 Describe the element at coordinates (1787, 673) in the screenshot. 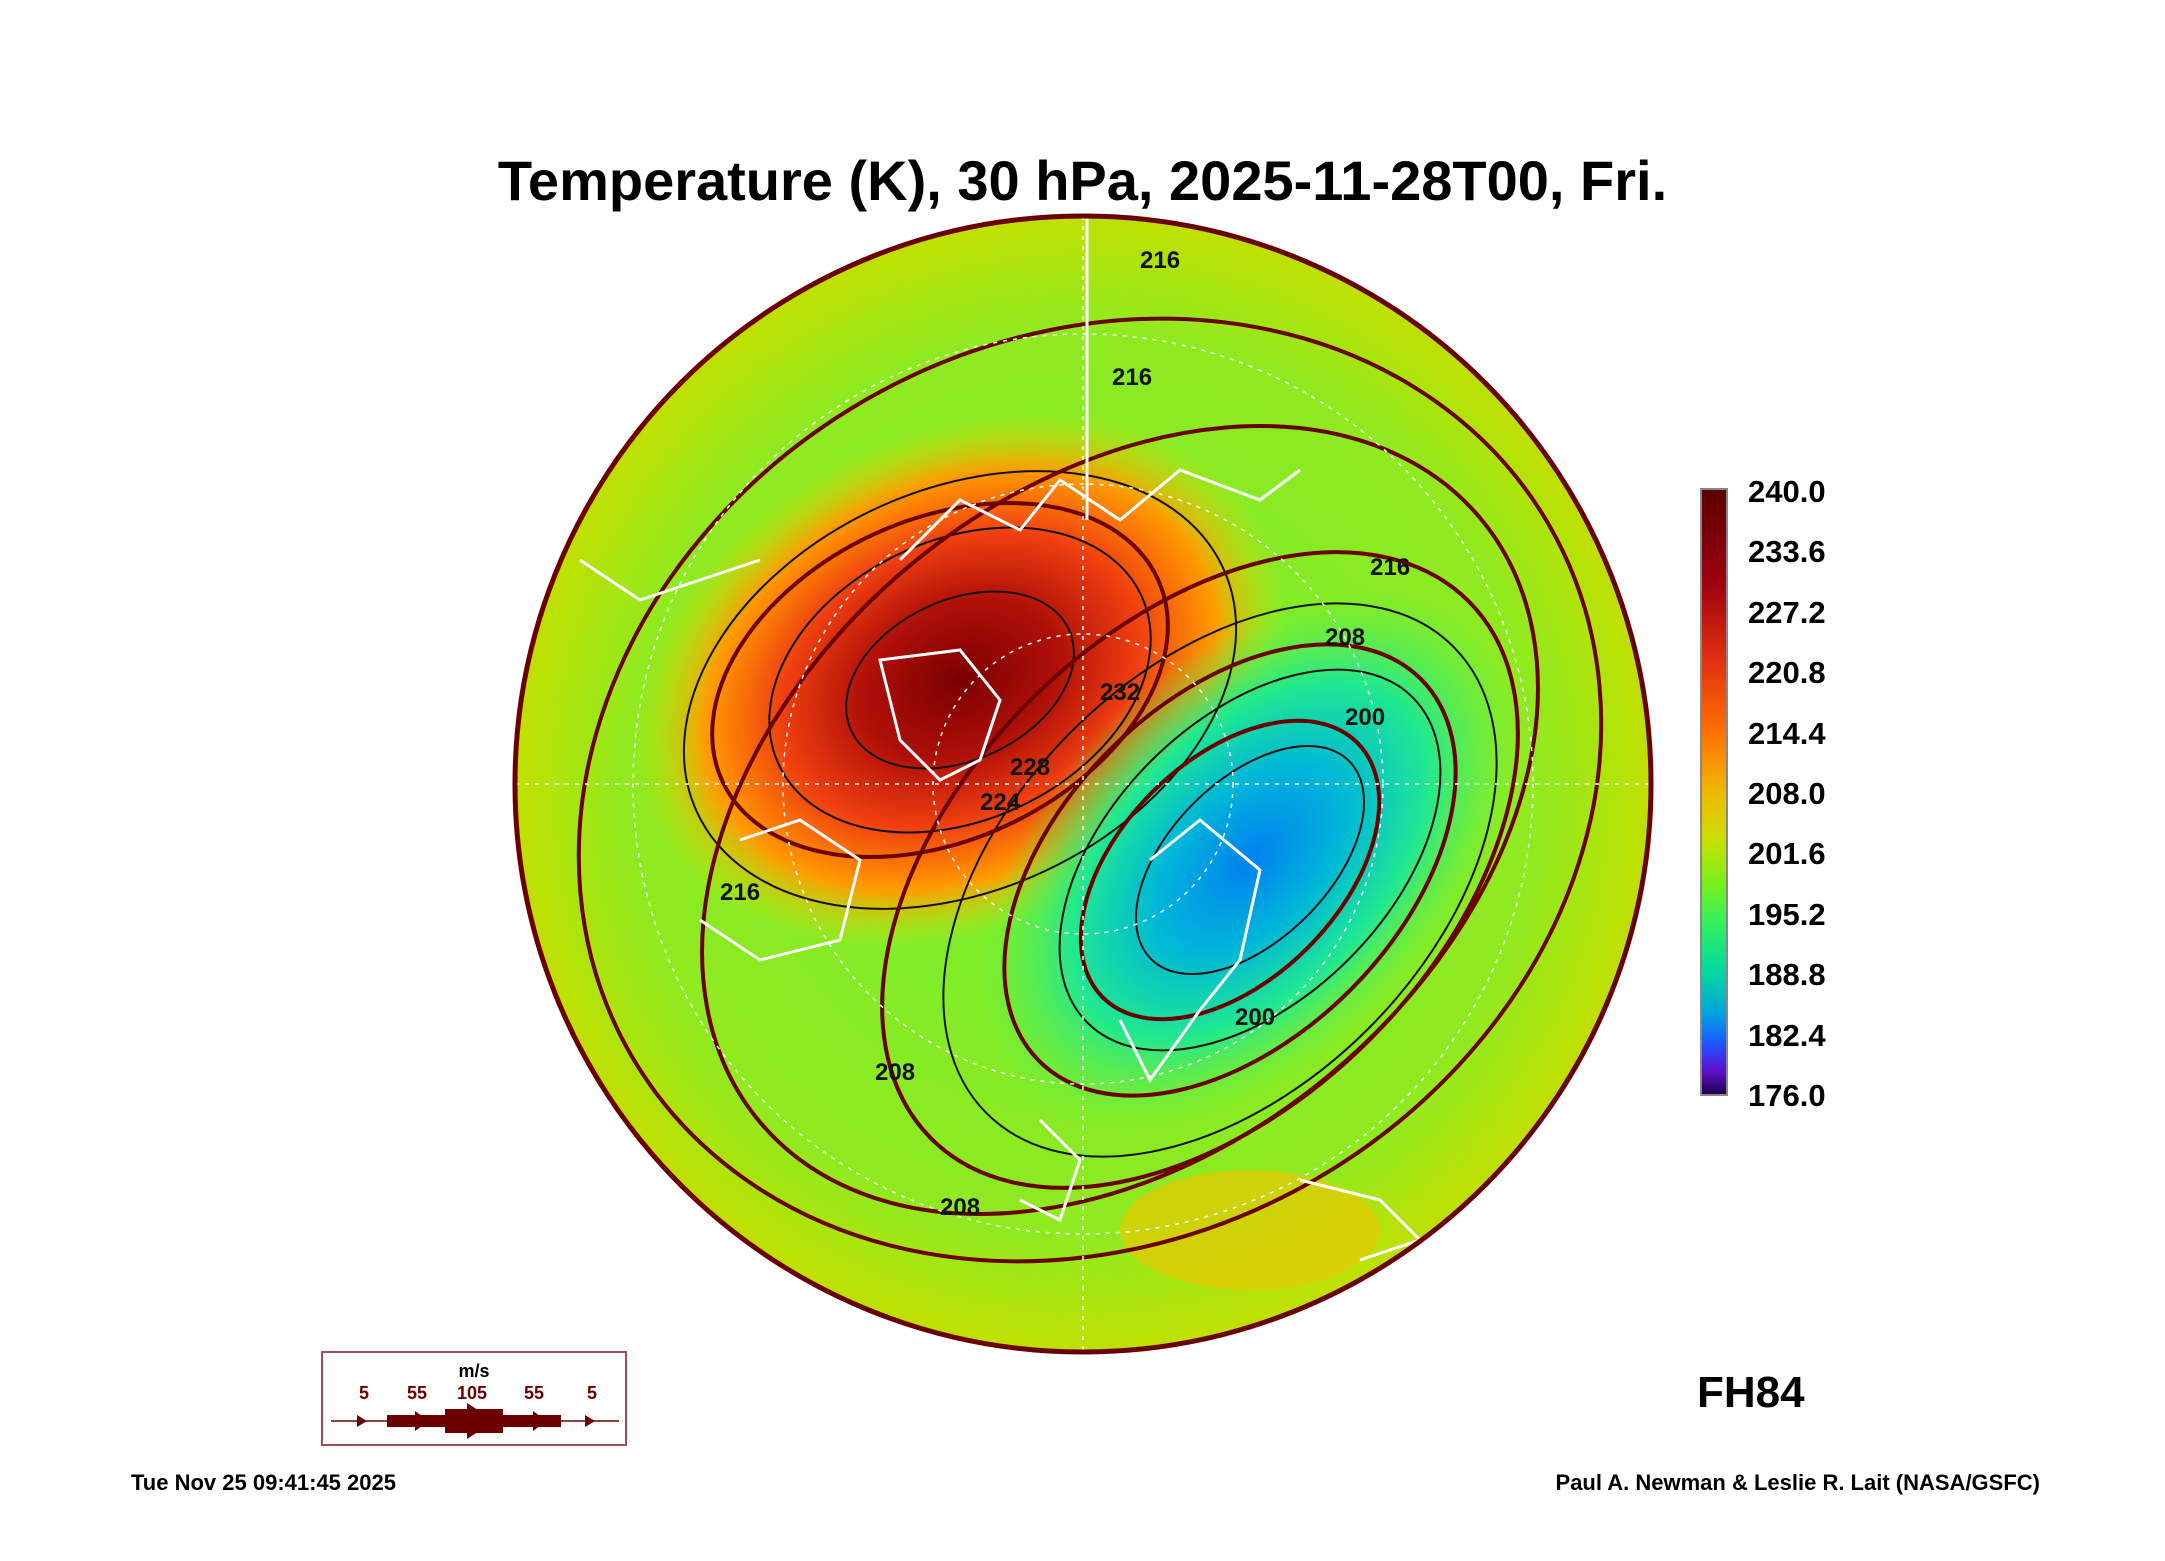

I see `colorbar-tick-label: 220.8` at that location.